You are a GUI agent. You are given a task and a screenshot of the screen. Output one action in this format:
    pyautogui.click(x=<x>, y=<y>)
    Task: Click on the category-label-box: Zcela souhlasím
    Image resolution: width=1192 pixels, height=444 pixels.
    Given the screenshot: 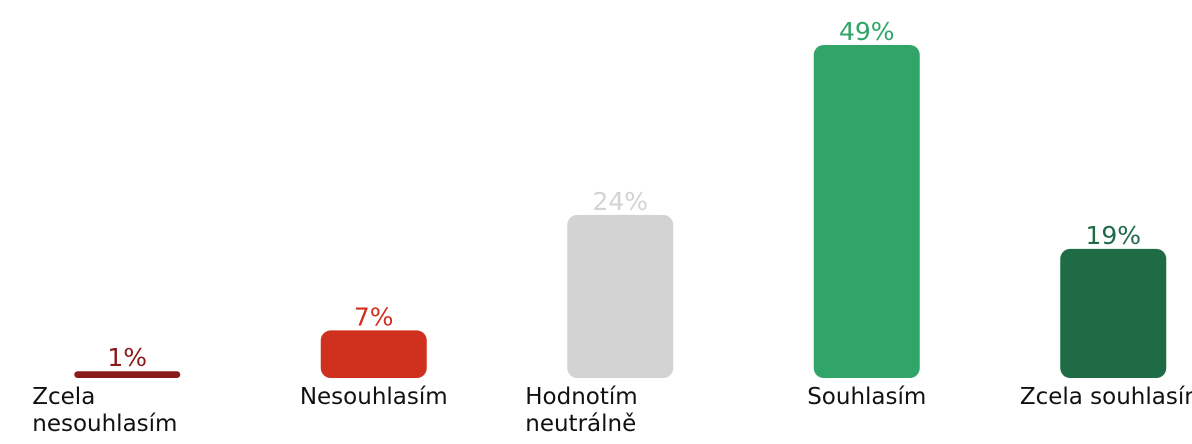 What is the action you would take?
    pyautogui.click(x=1091, y=397)
    